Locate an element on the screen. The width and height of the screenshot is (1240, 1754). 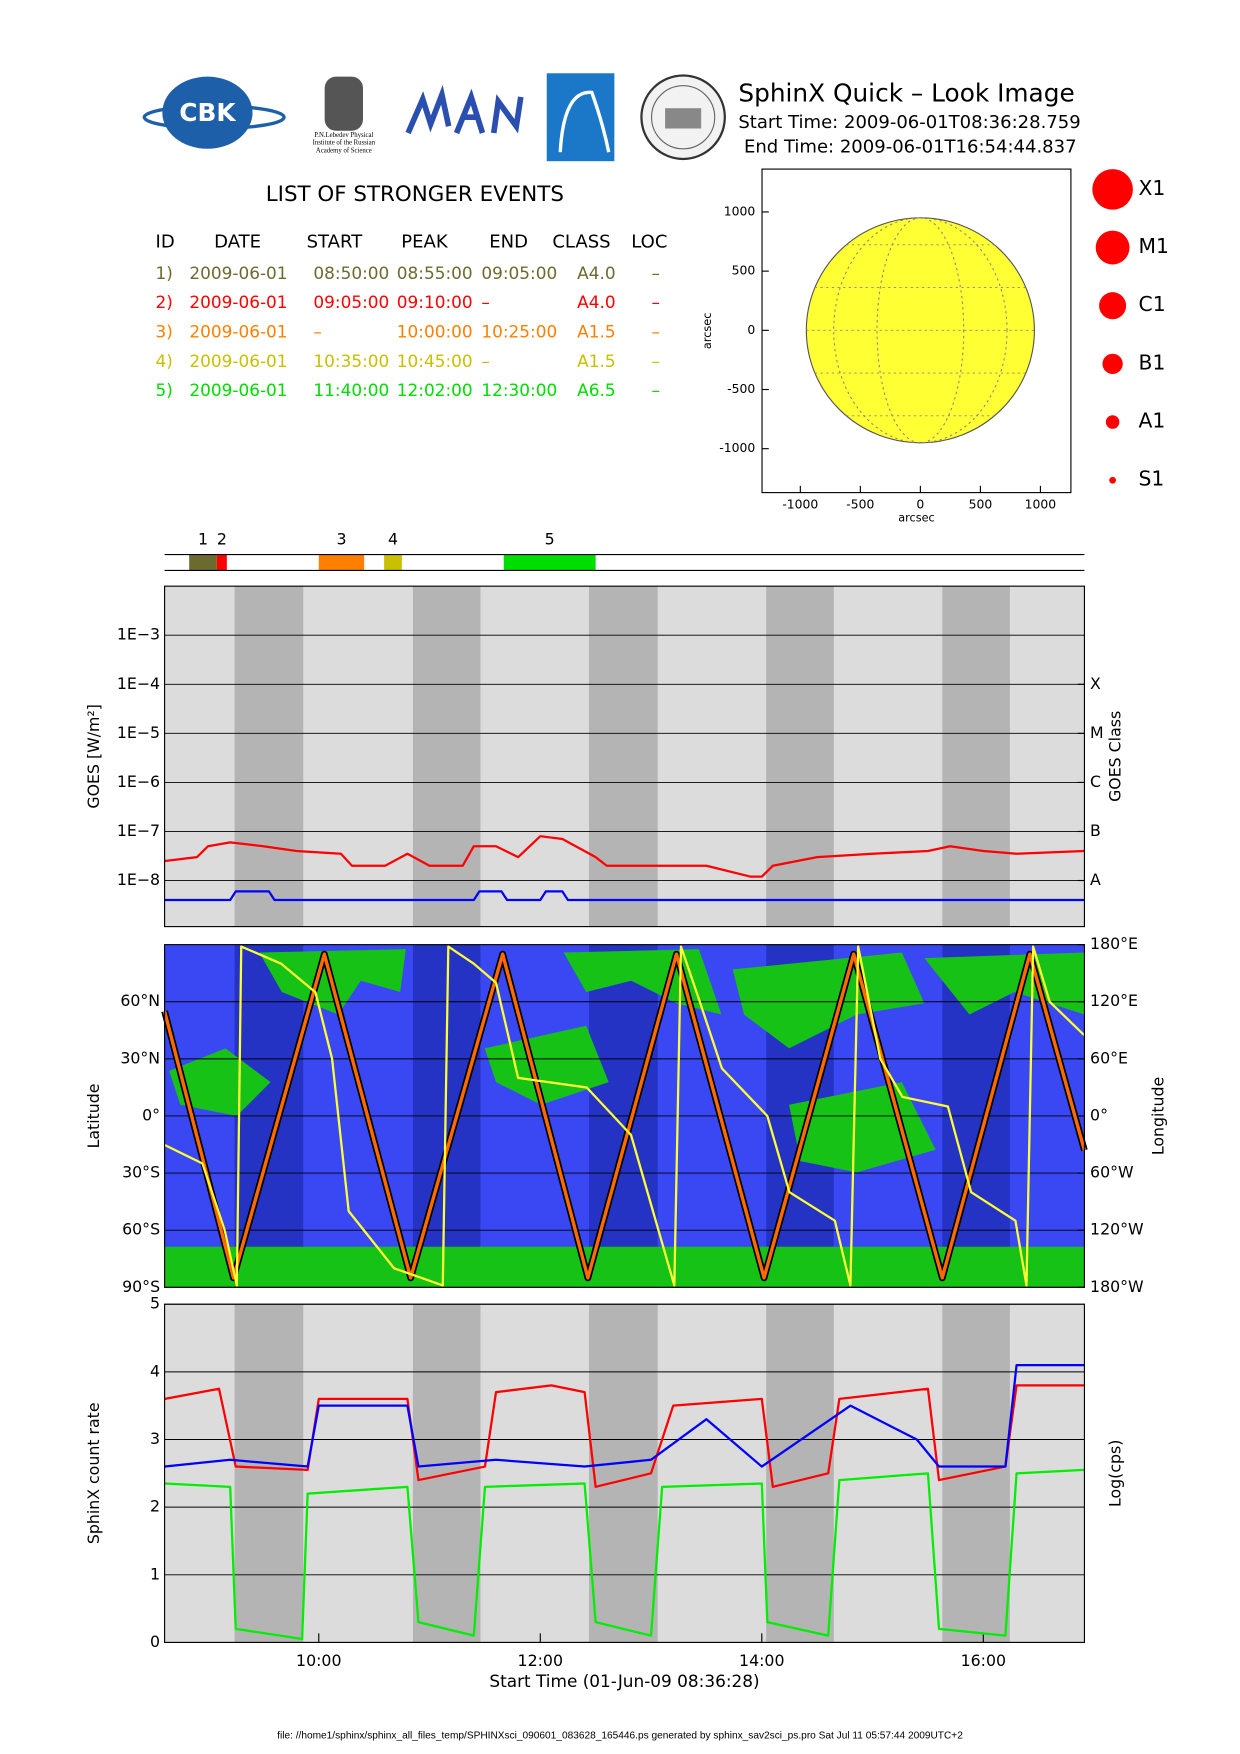
x-tick-label: -500 is located at coordinates (860, 504).